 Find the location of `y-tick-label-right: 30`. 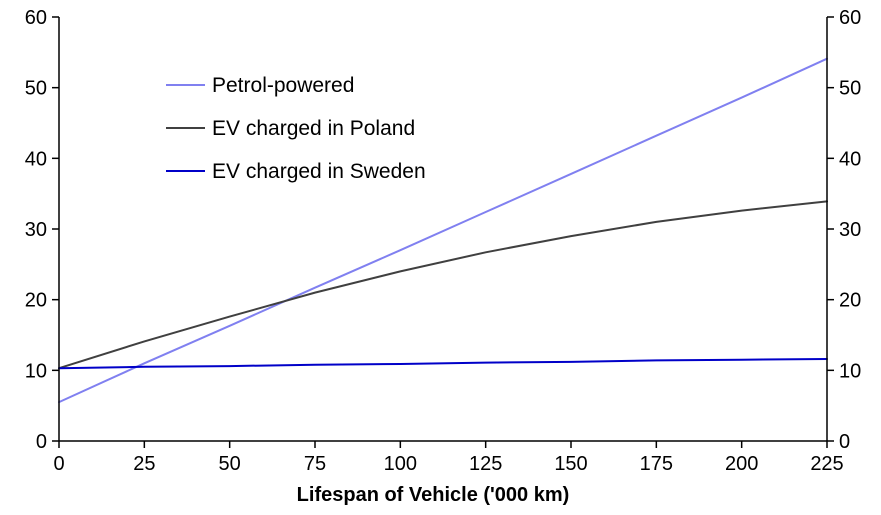

y-tick-label-right: 30 is located at coordinates (850, 230).